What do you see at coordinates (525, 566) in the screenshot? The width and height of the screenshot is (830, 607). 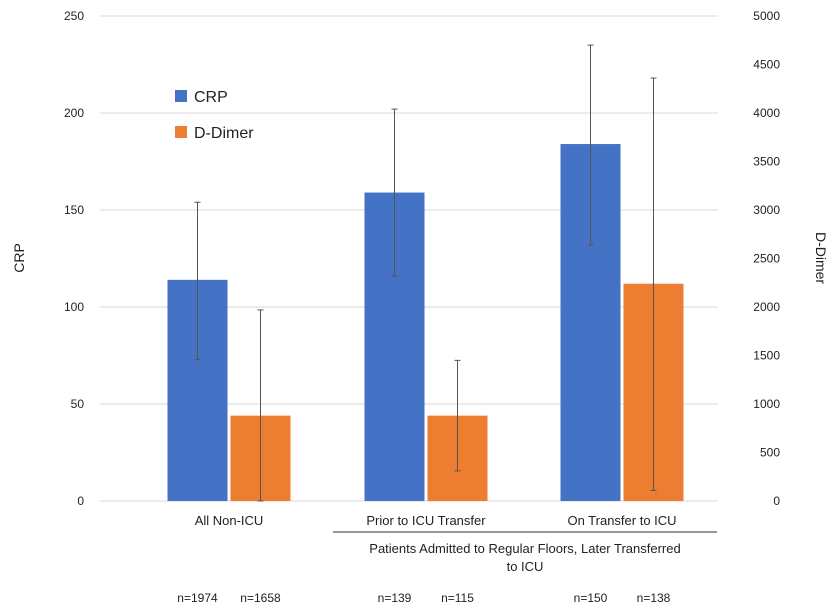 I see `group-label-line-2: to ICU` at bounding box center [525, 566].